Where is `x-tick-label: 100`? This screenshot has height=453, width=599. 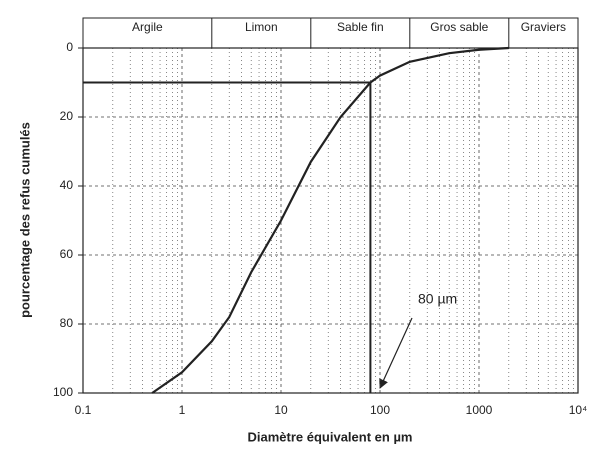
x-tick-label: 100 is located at coordinates (380, 410).